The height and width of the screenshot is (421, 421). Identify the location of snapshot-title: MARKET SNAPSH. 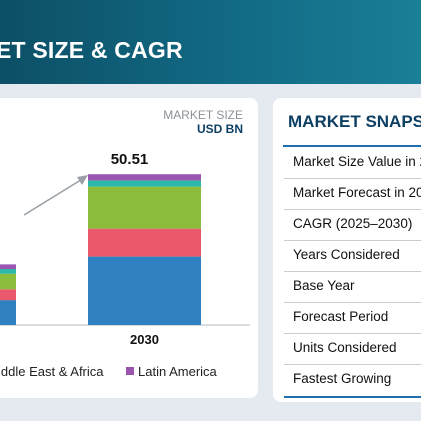
(354, 121).